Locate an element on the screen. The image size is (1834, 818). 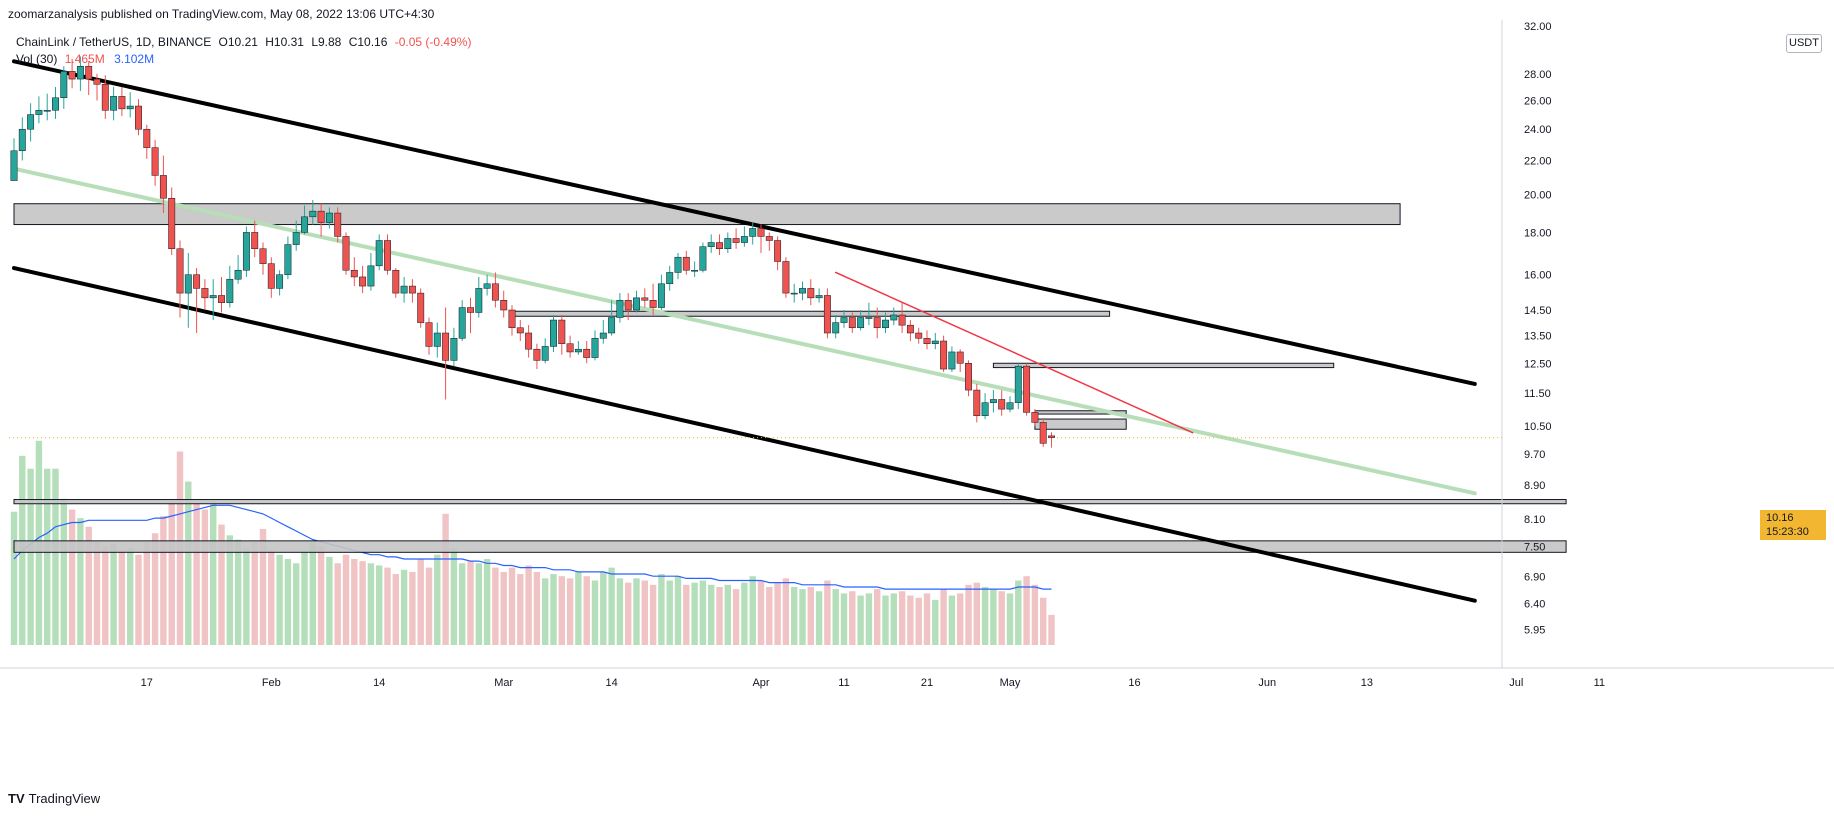
y-tick-label: 18.00 is located at coordinates (1538, 233).